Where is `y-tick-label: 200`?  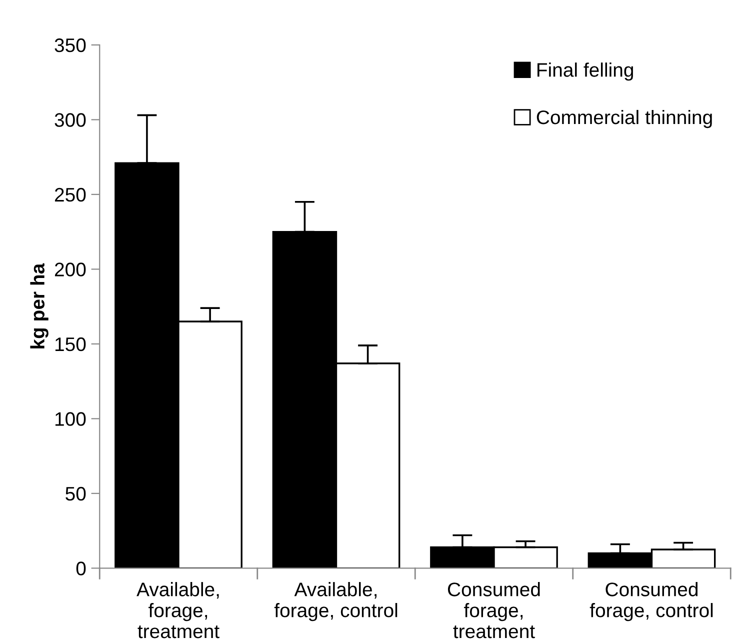
y-tick-label: 200 is located at coordinates (70, 269).